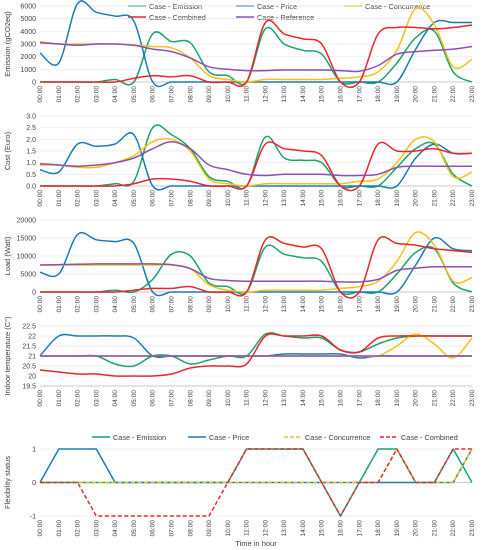 This screenshot has width=486, height=550. I want to click on y-tick-label: 20.5, so click(29, 367).